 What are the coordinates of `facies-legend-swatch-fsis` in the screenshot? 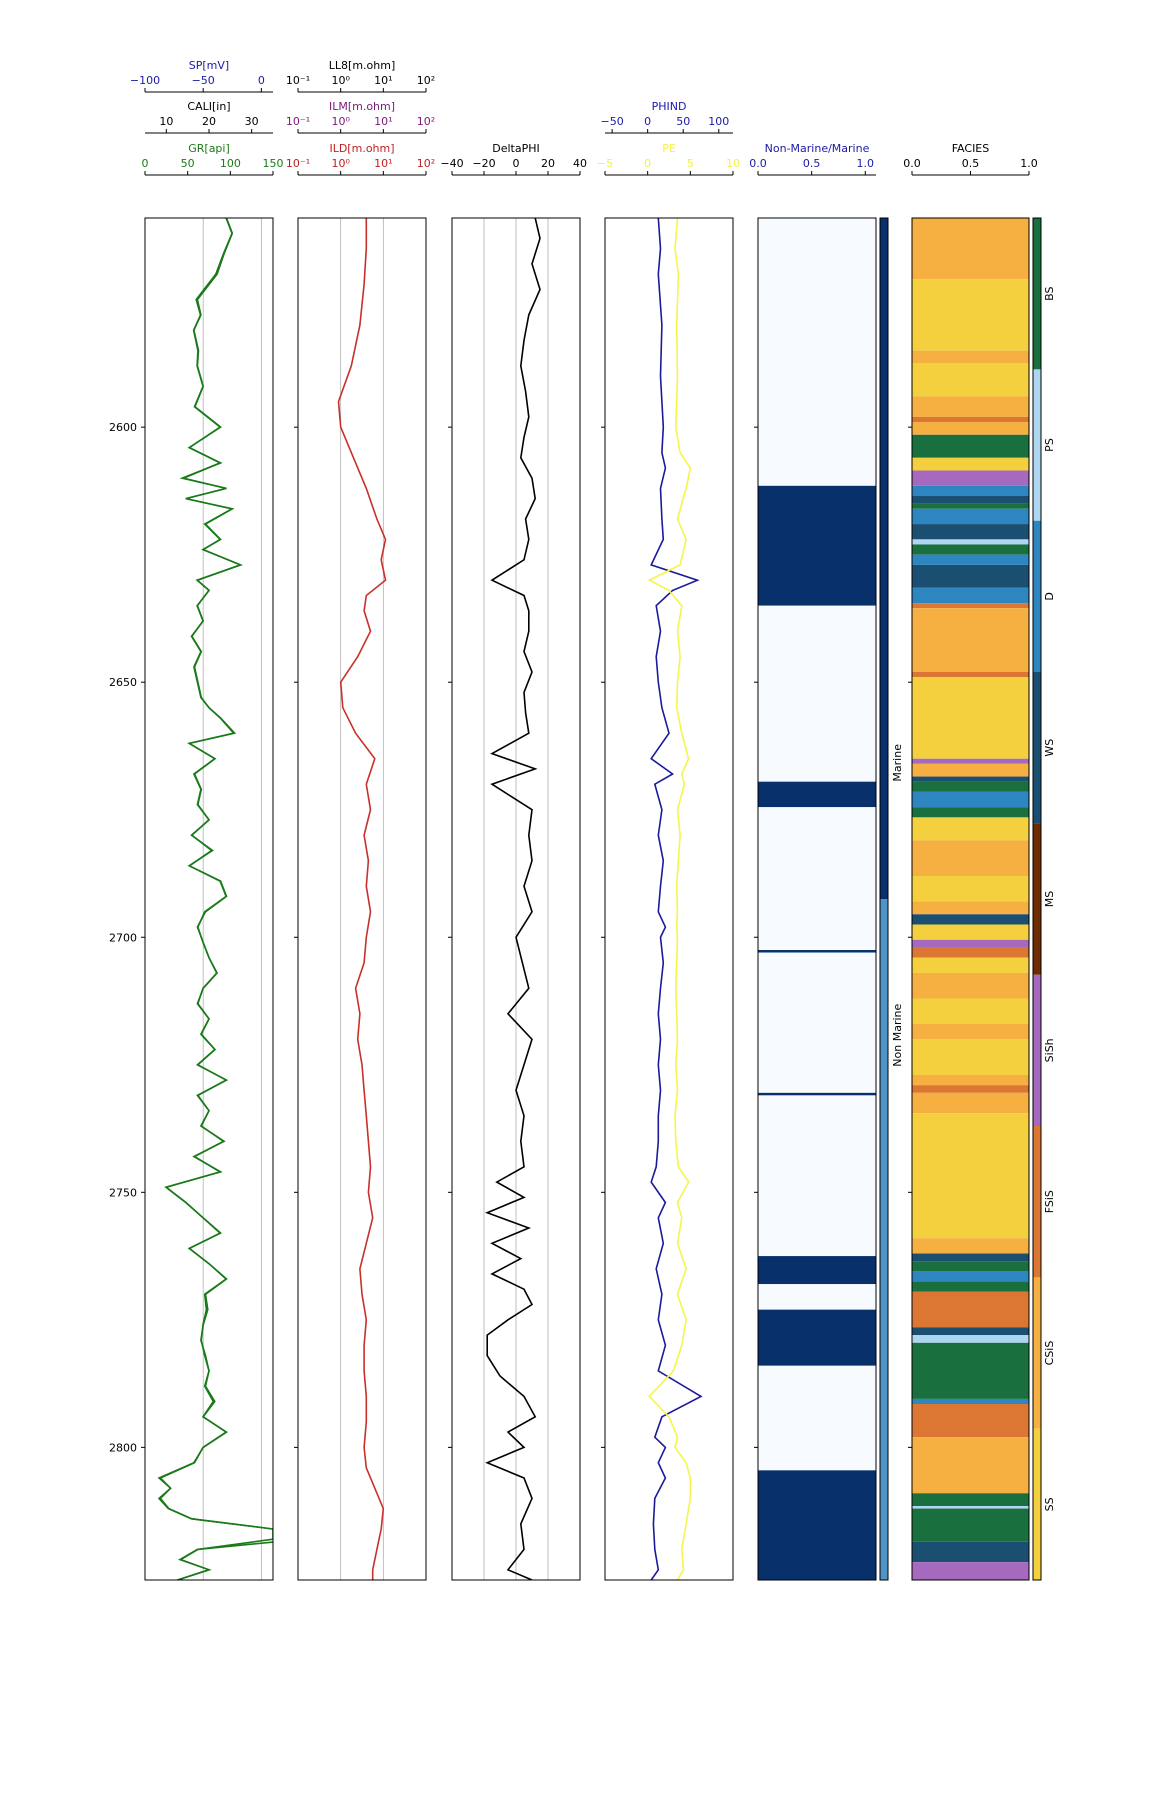 It's located at (1037, 1202).